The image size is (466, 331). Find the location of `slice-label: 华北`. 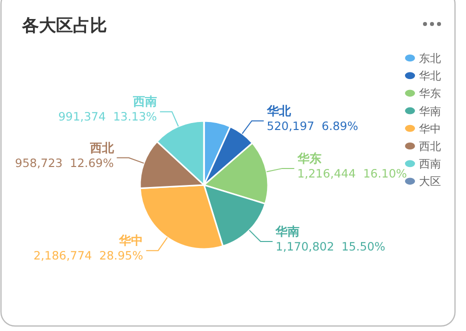

slice-label: 华北 is located at coordinates (279, 111).